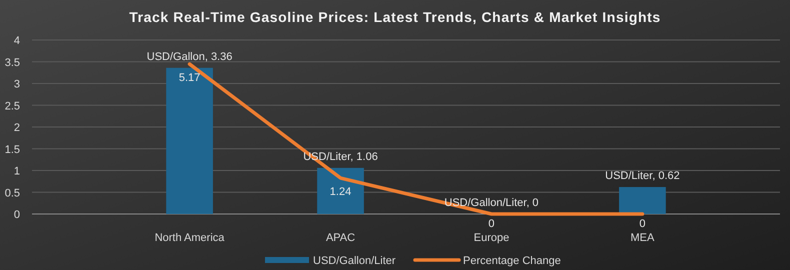 The width and height of the screenshot is (790, 270). Describe the element at coordinates (17, 215) in the screenshot. I see `y-tick-label: 0` at that location.